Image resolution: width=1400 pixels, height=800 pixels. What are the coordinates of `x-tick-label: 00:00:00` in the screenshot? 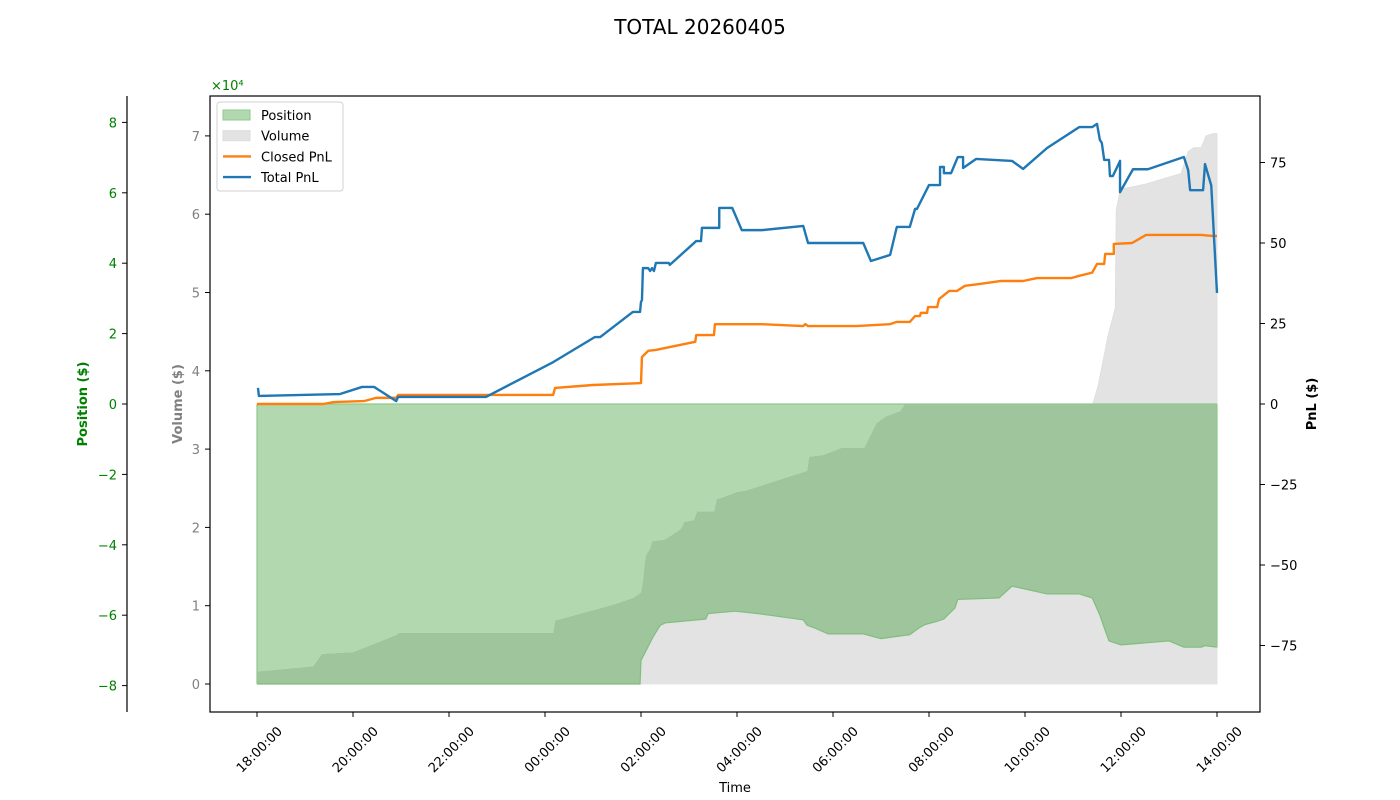 It's located at (548, 750).